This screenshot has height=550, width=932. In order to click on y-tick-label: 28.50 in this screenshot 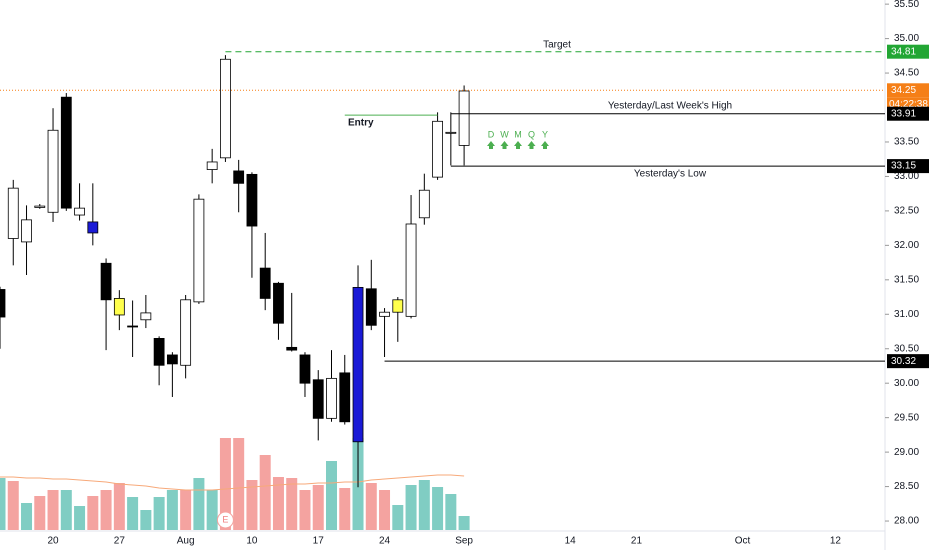, I will do `click(906, 486)`.